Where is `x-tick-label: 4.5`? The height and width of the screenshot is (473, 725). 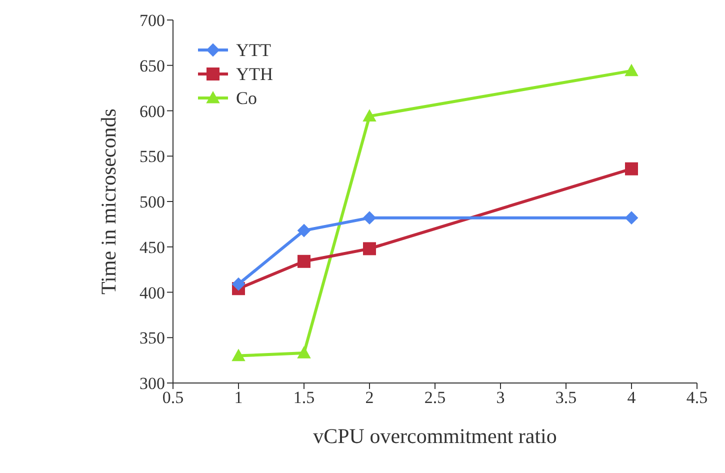 x-tick-label: 4.5 is located at coordinates (697, 398).